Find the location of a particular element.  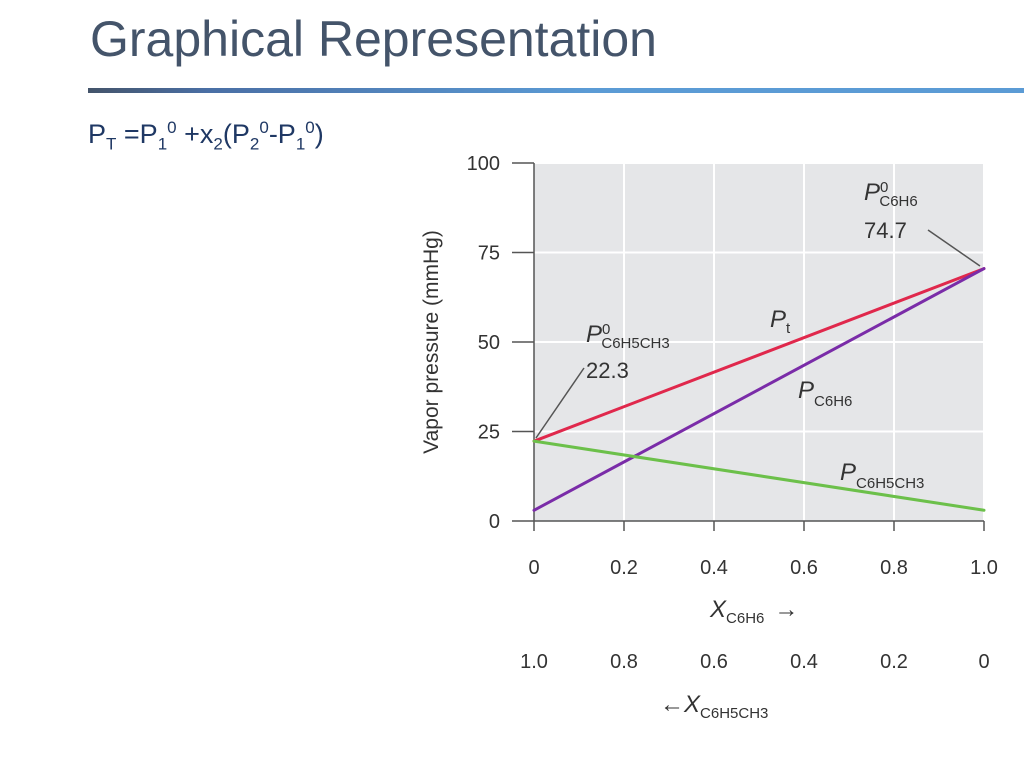

pbenzene-label: PC6H6 is located at coordinates (825, 393).